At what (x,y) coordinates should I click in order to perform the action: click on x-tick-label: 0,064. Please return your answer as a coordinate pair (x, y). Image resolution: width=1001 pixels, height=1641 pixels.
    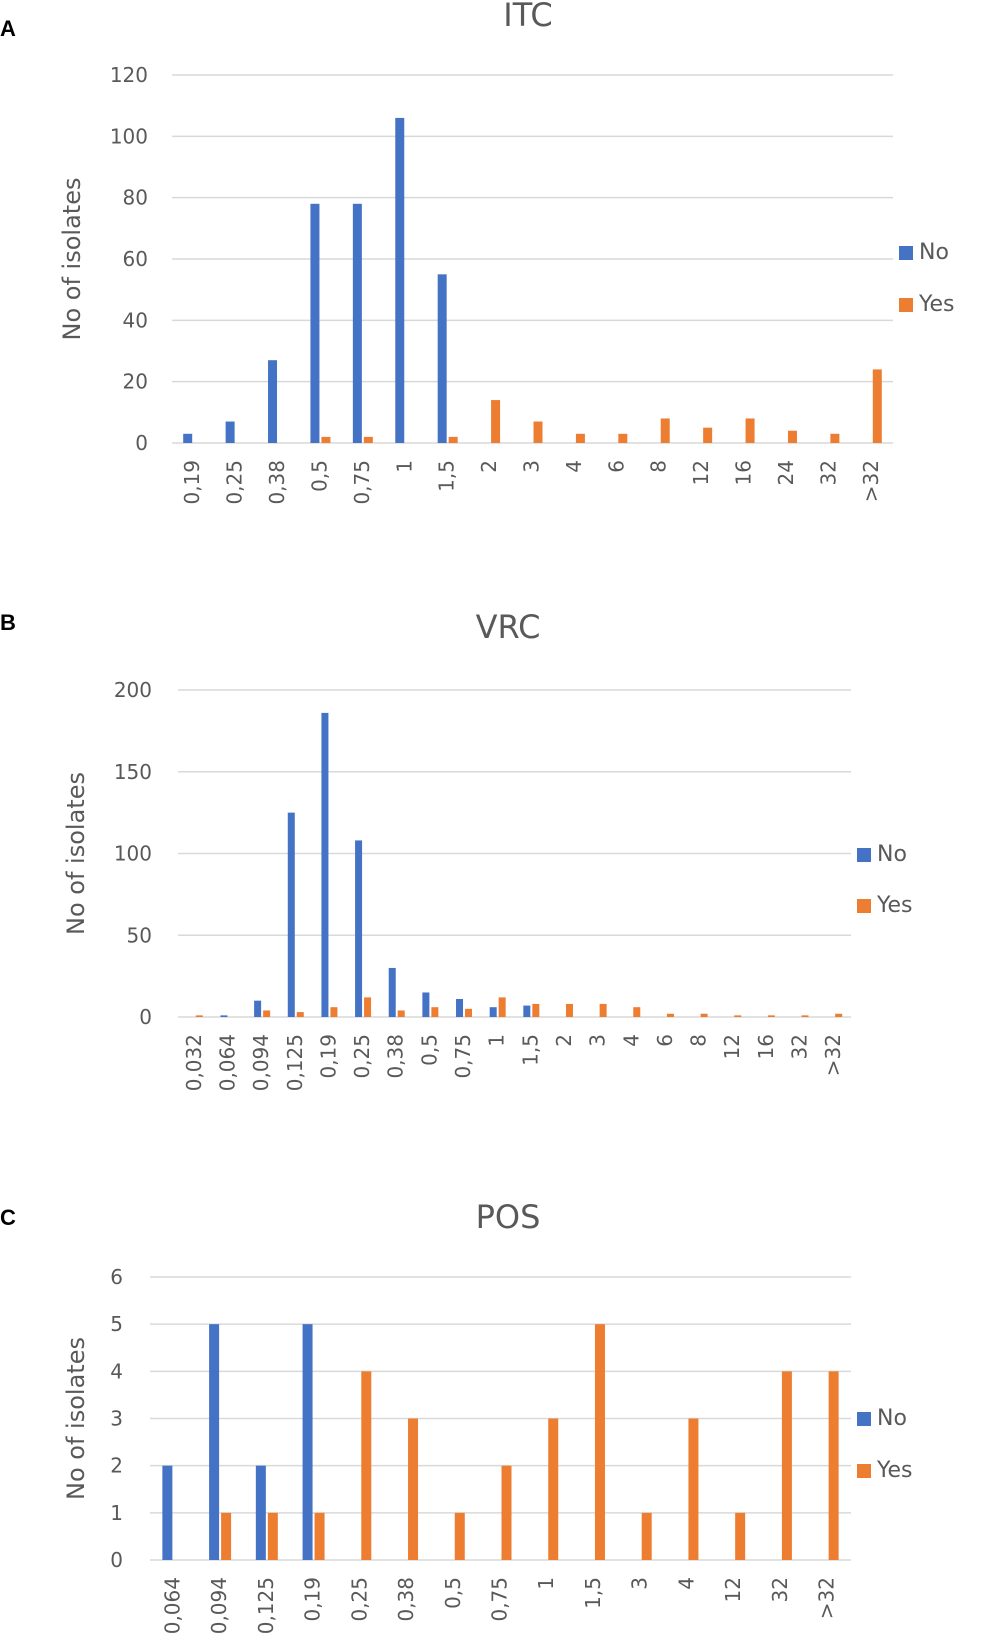
    Looking at the image, I should click on (227, 1062).